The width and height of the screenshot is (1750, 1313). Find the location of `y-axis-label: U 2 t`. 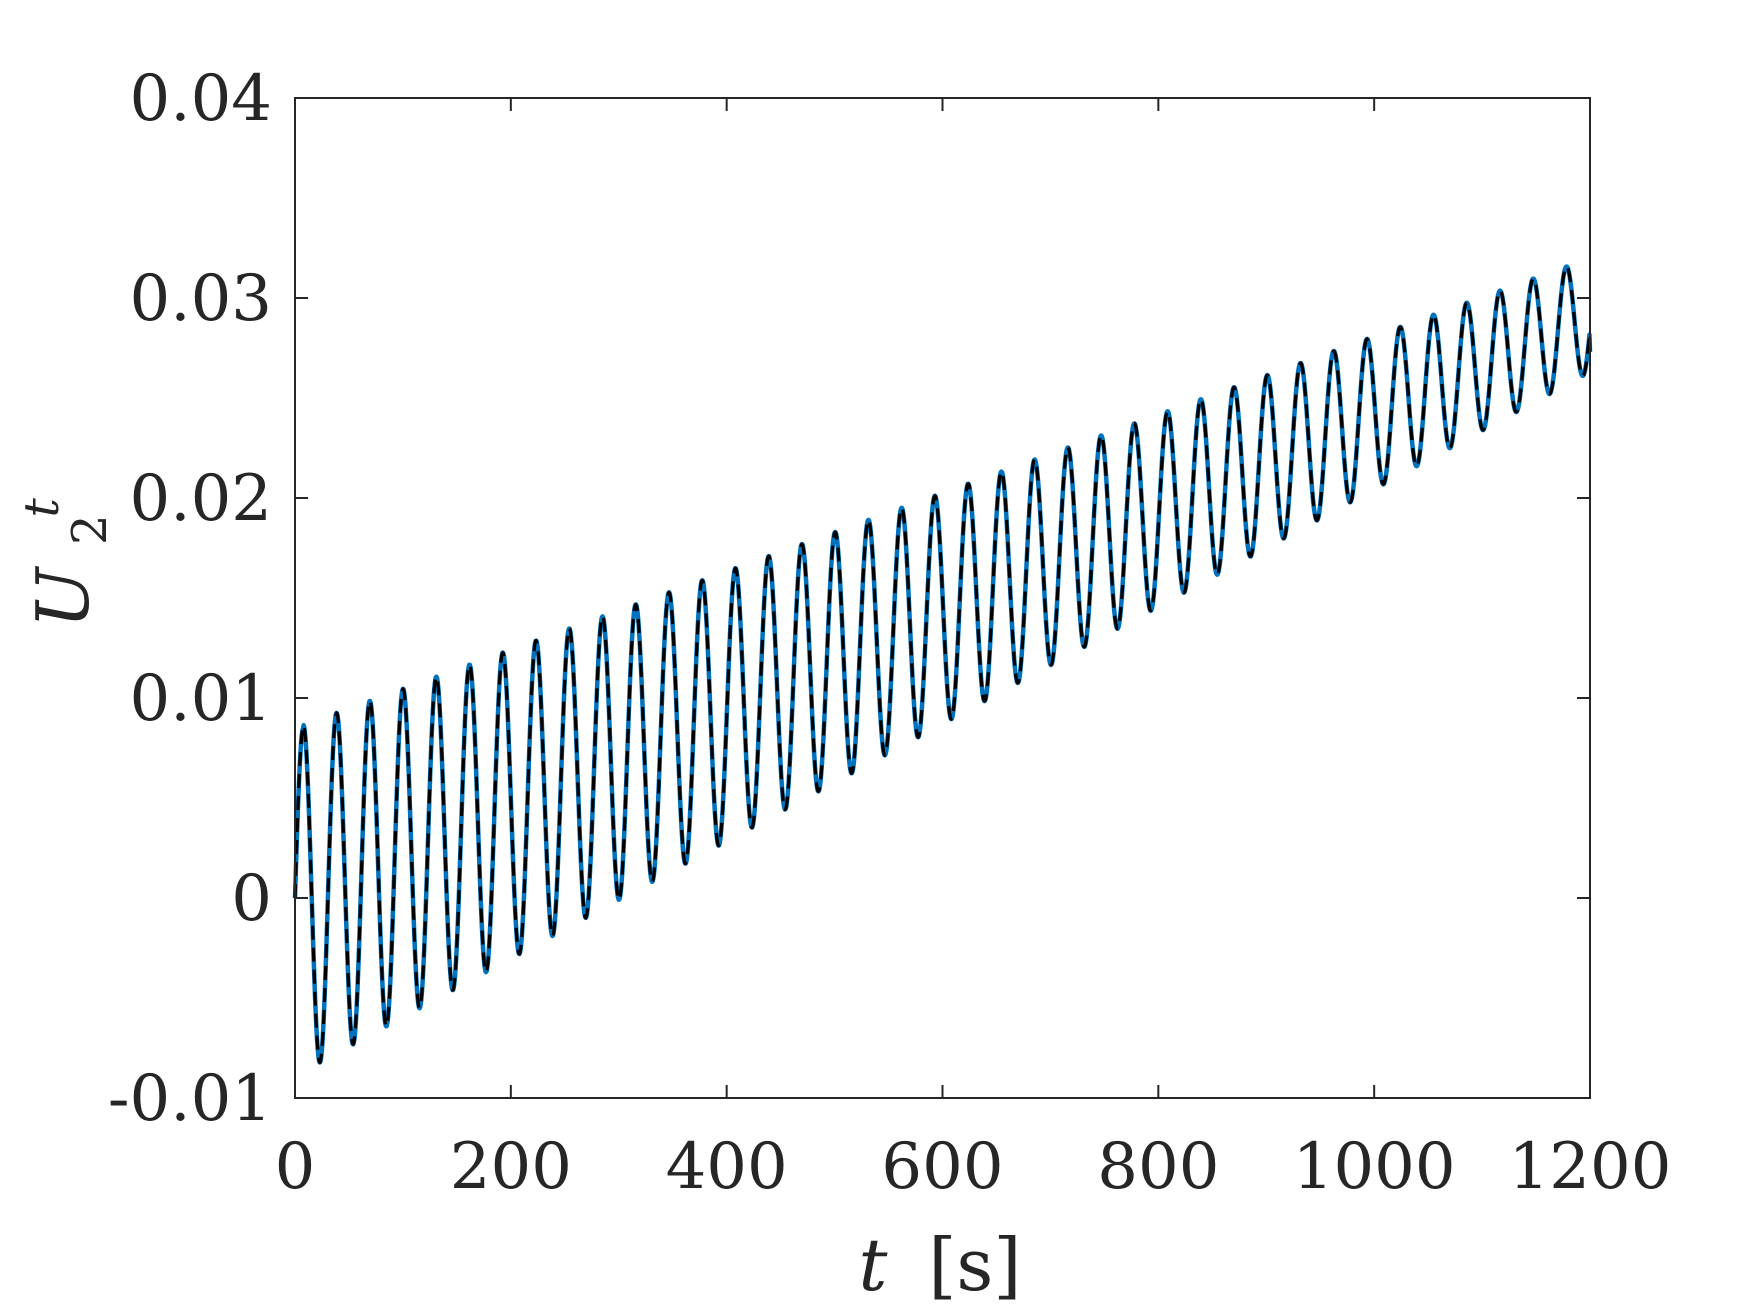

y-axis-label: U 2 t is located at coordinates (68, 559).